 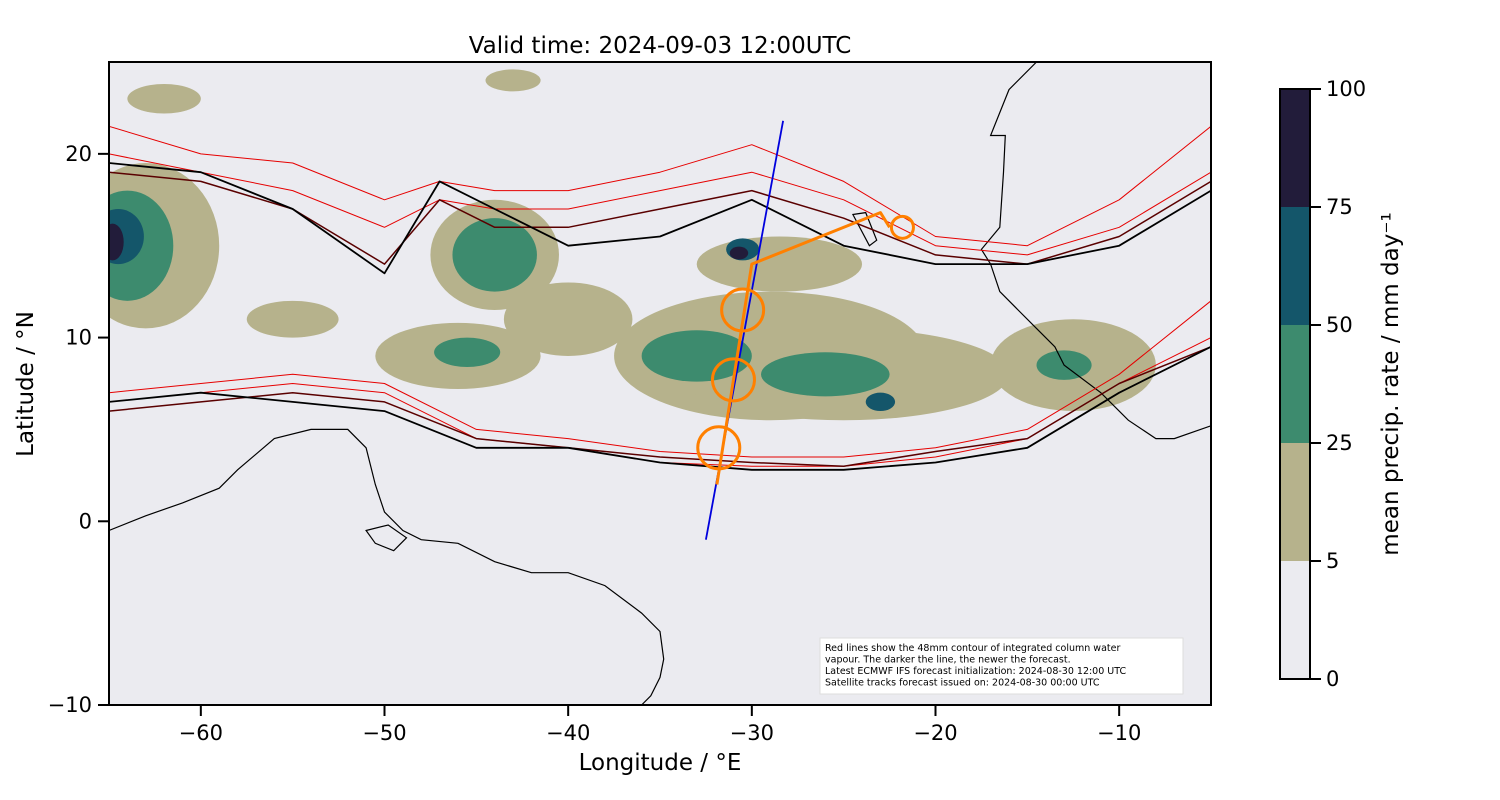 I want to click on coastline-amazon-islands, so click(x=386, y=538).